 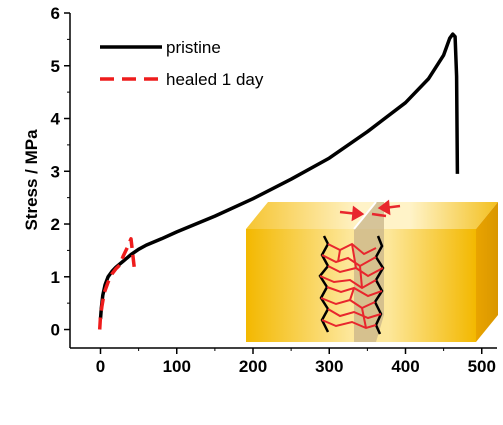 What do you see at coordinates (100, 366) in the screenshot?
I see `x-tick-label: 0` at bounding box center [100, 366].